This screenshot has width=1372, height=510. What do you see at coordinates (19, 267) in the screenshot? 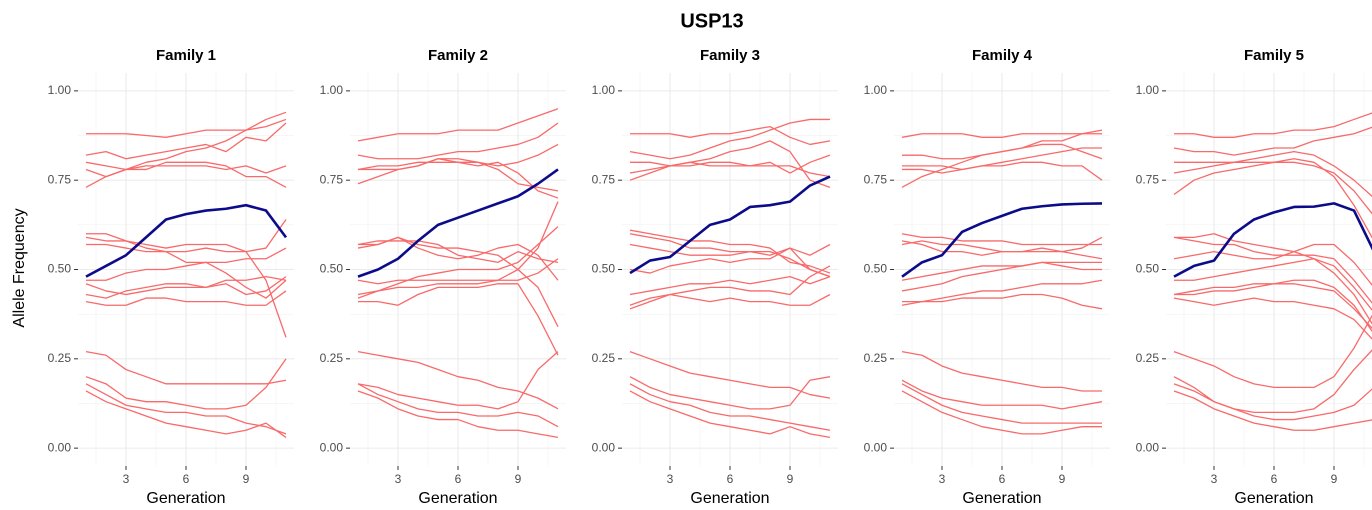
I see `y-axis-label: Allele Frequency` at bounding box center [19, 267].